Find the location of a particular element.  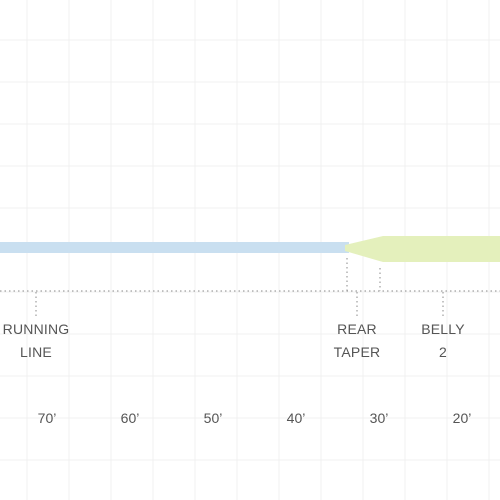

belly-2-label-line1: BELLY is located at coordinates (443, 329).